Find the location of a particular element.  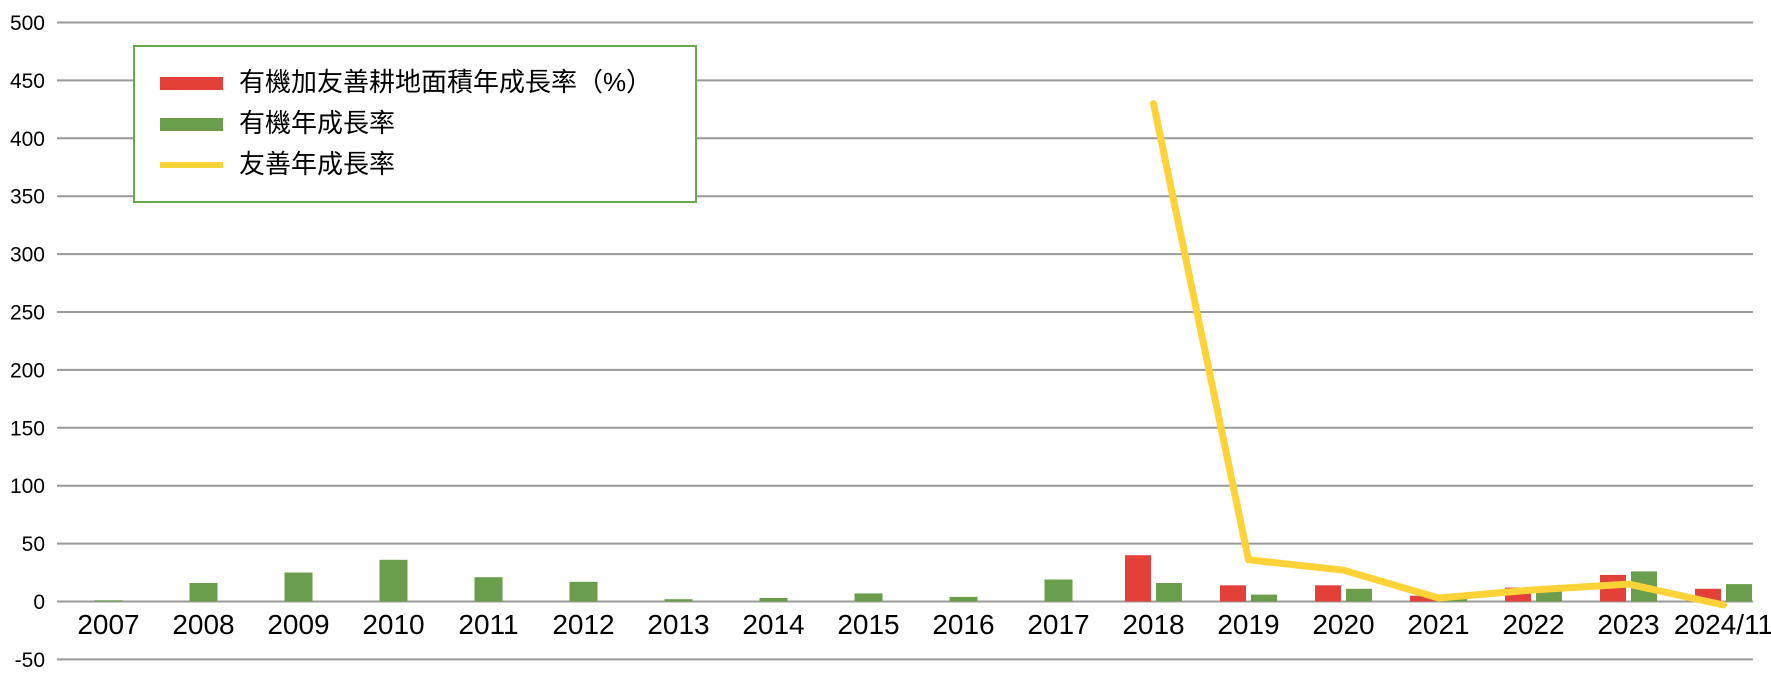

x-axis-tick-label: 2022 is located at coordinates (1533, 624).